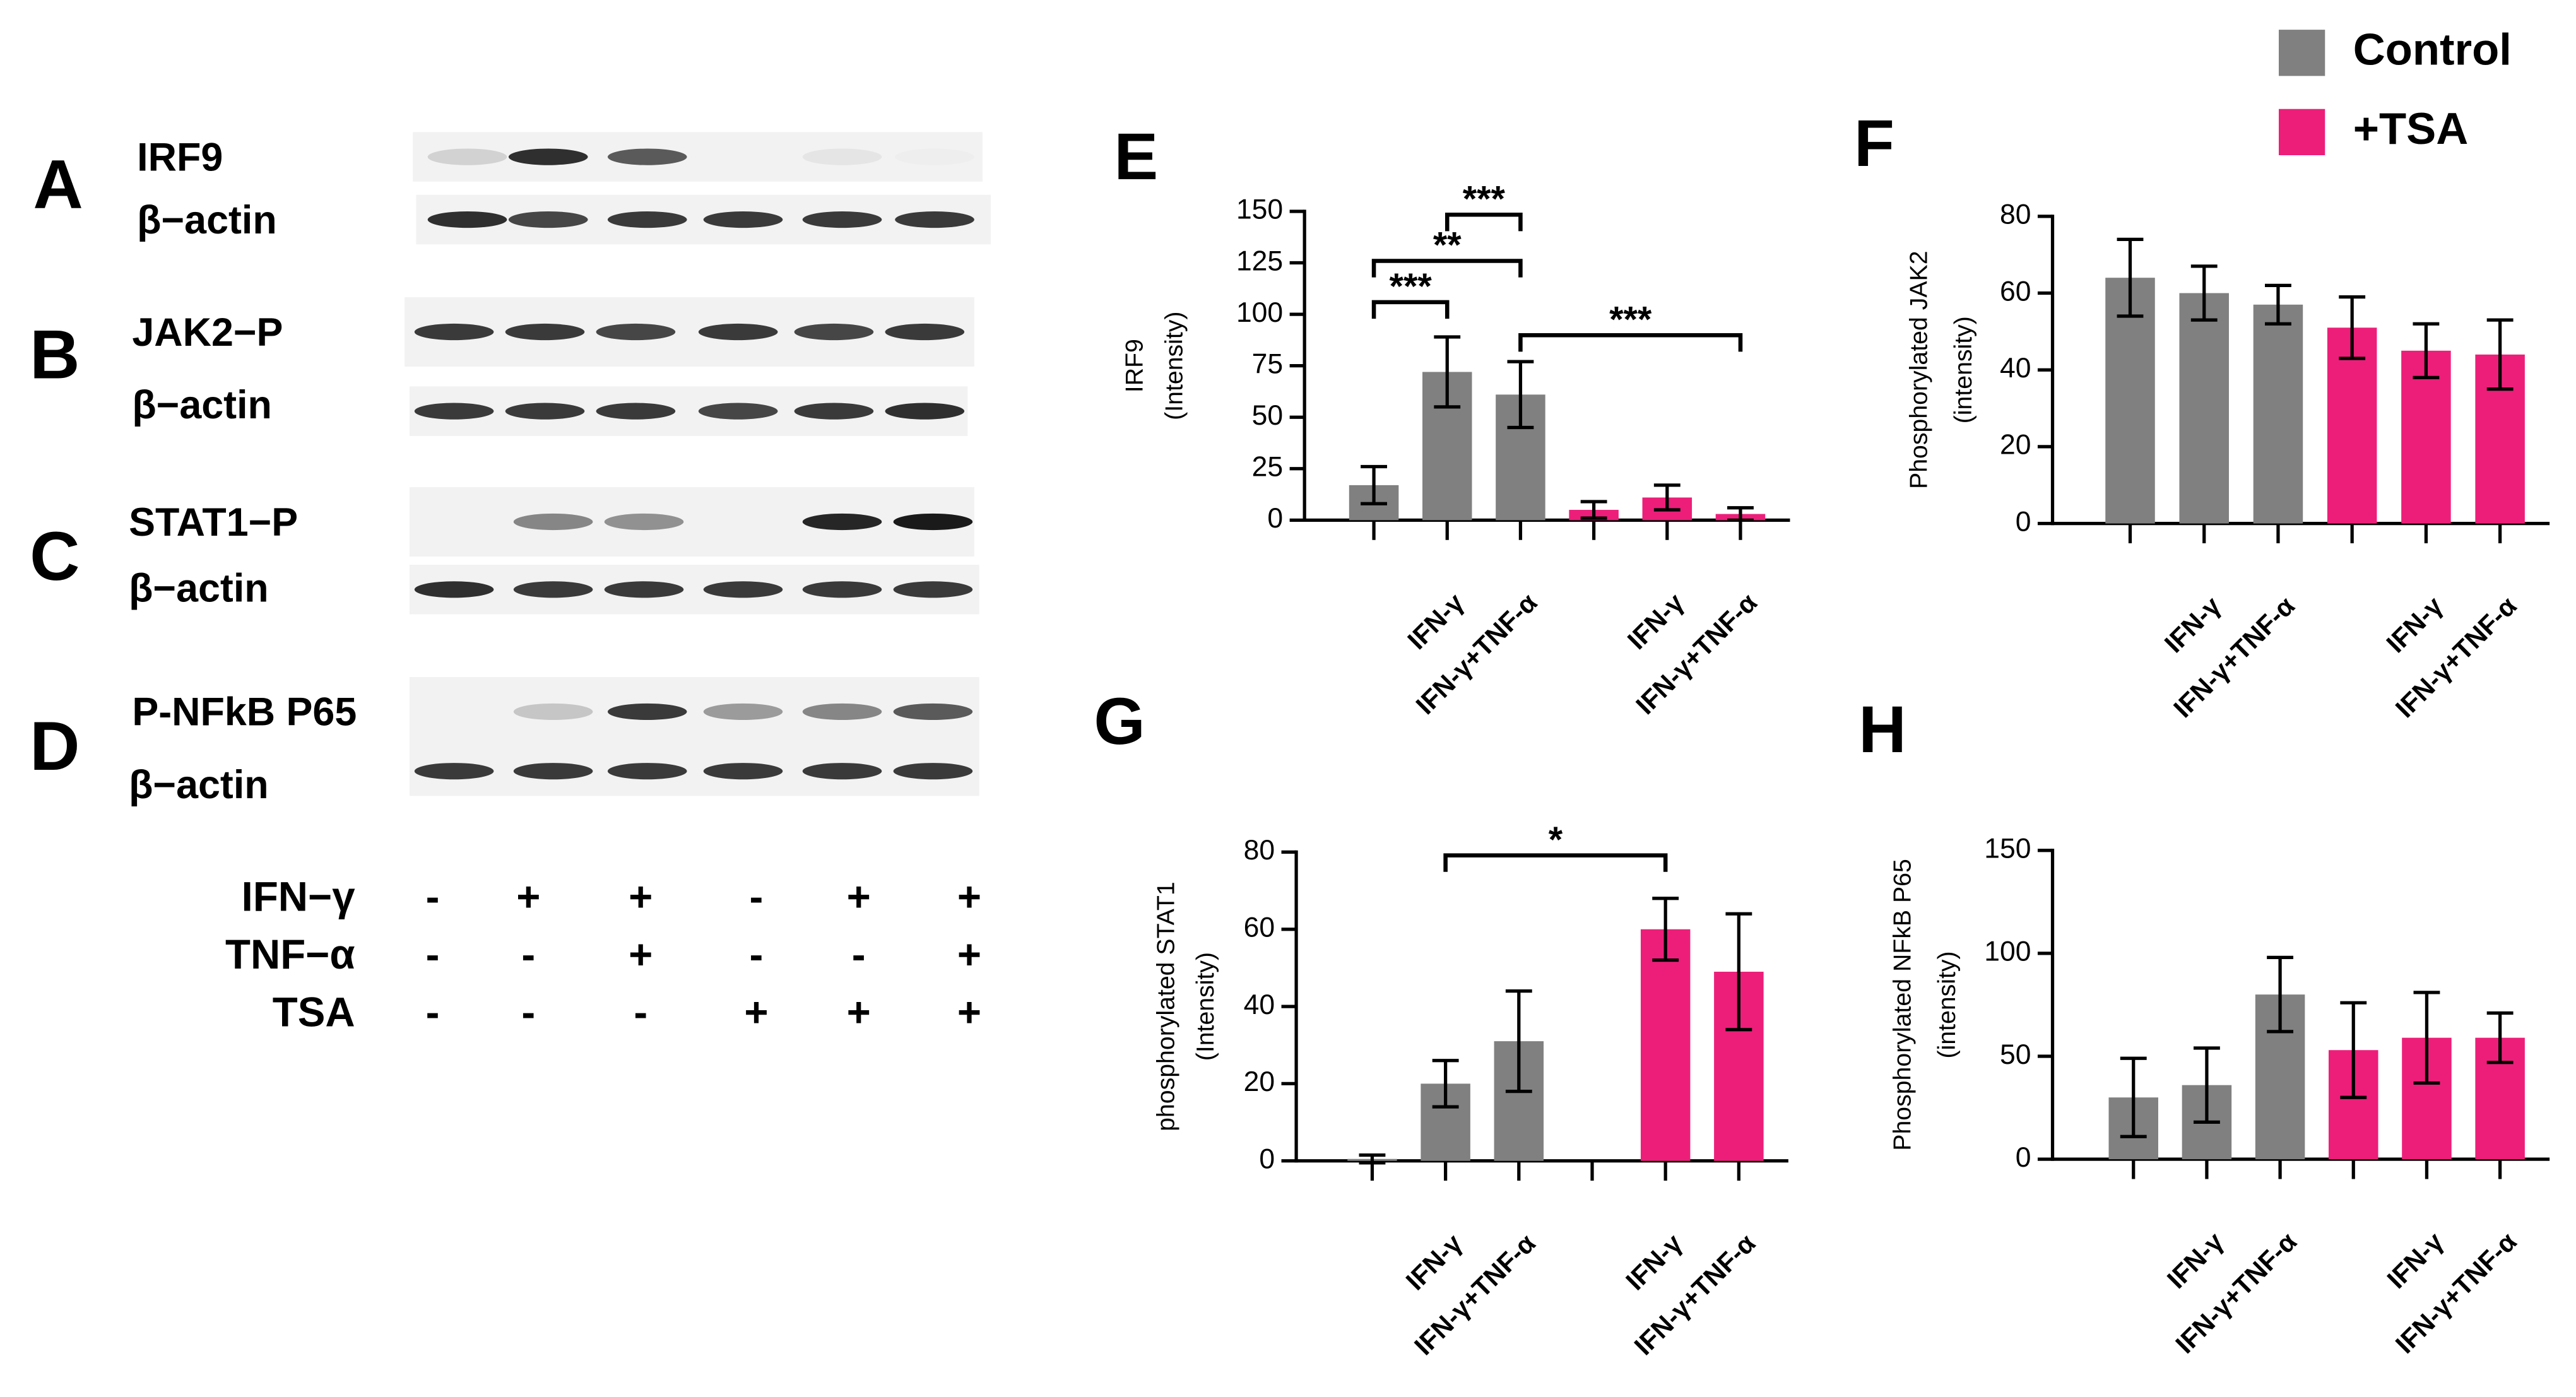 The image size is (2576, 1397). I want to click on y-axis-label: (intensity), so click(1947, 1004).